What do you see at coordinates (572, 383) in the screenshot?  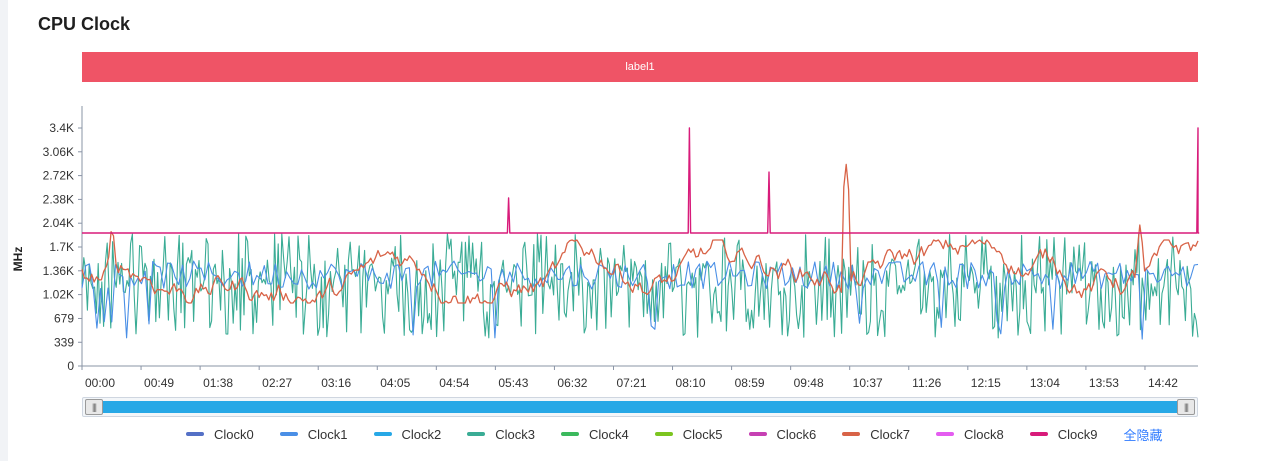 I see `x-tick-label: 06:32` at bounding box center [572, 383].